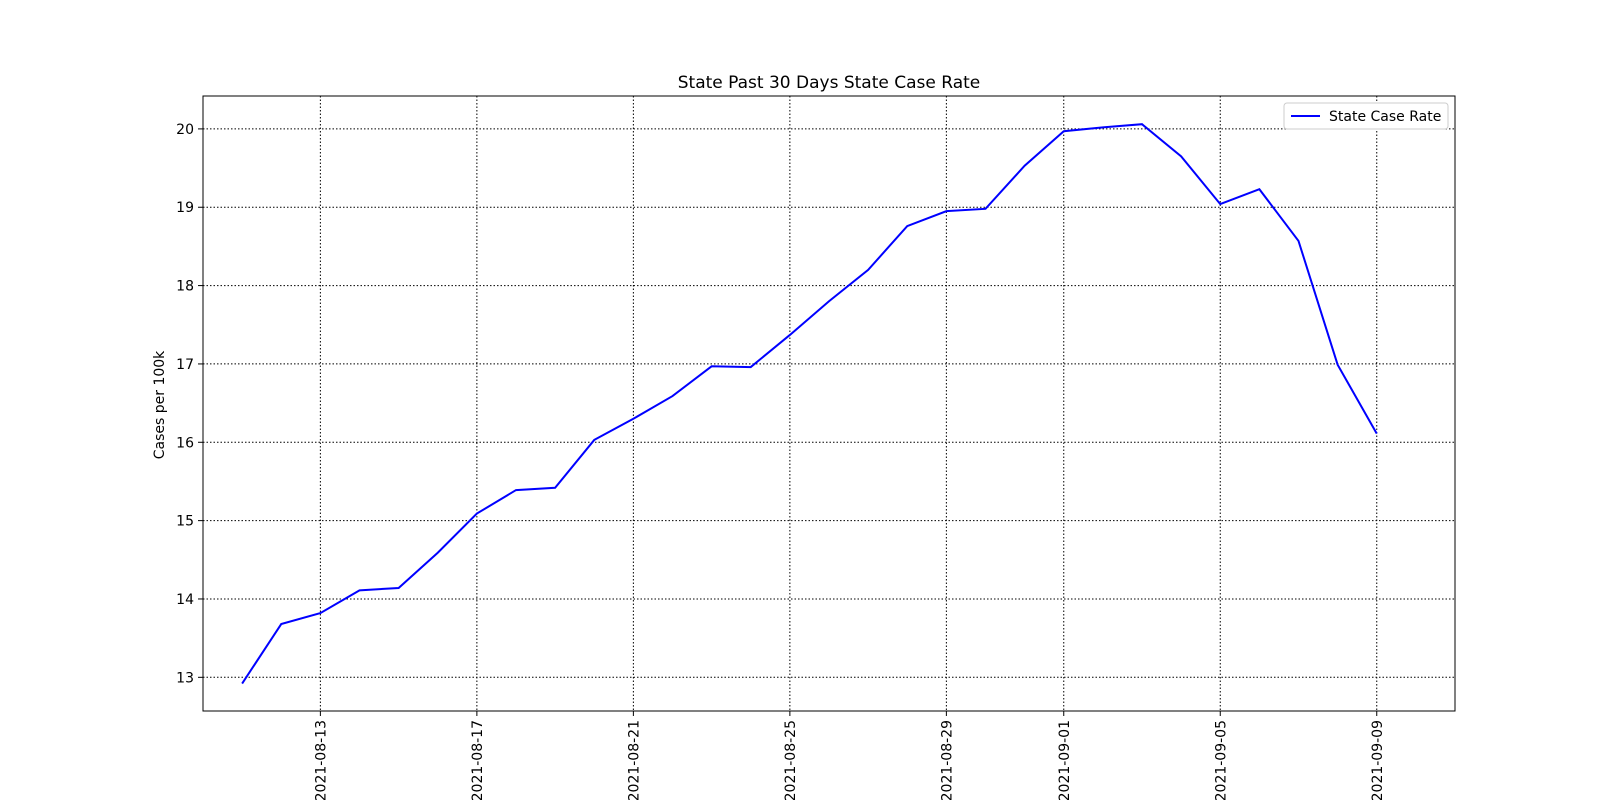 The image size is (1600, 800). What do you see at coordinates (1378, 760) in the screenshot?
I see `x-tick-label: 2021-09-09` at bounding box center [1378, 760].